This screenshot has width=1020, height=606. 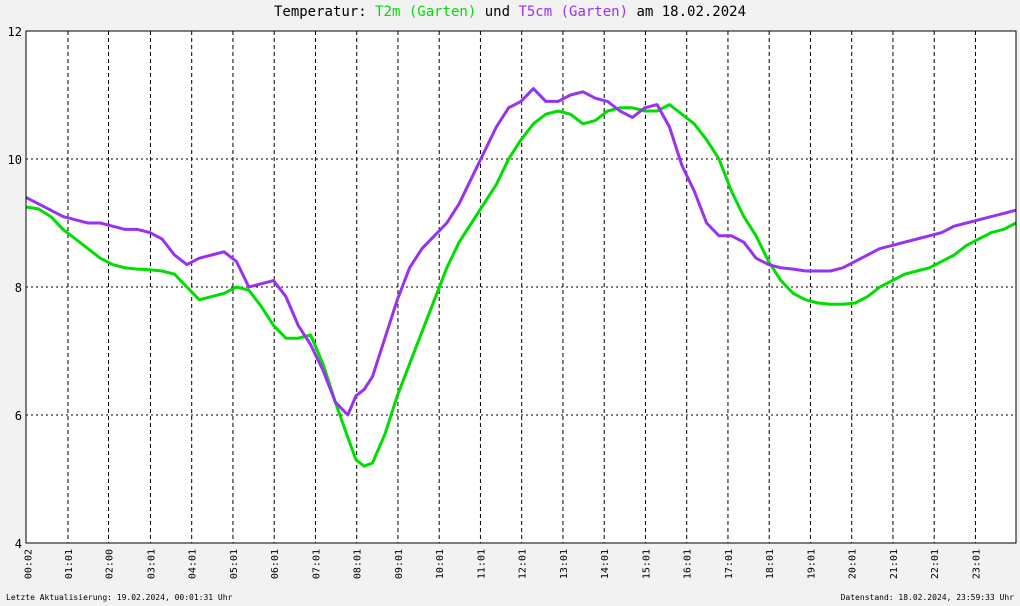 What do you see at coordinates (426, 12) in the screenshot?
I see `title-series1: T2m (Garten)` at bounding box center [426, 12].